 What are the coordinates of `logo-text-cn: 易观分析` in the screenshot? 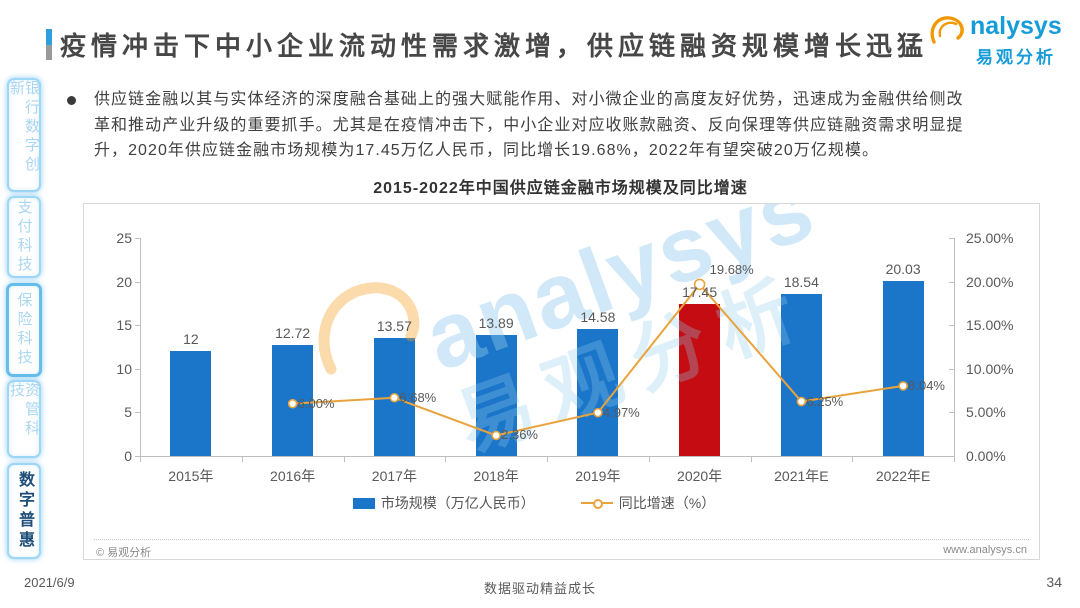 It's located at (1016, 57).